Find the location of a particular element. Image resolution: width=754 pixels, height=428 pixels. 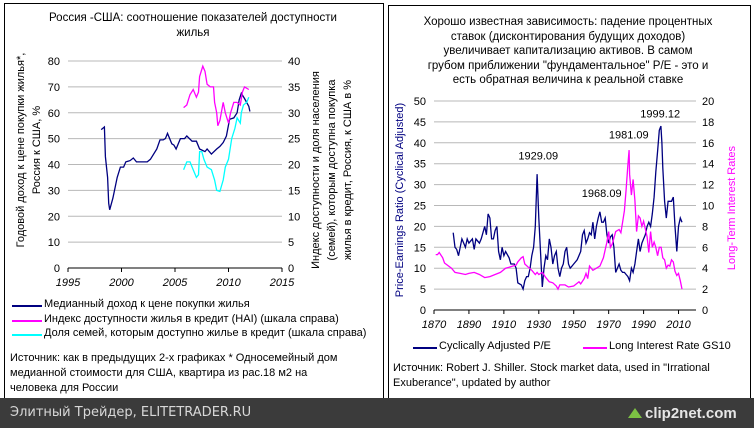

annotation-label: 1929.09 is located at coordinates (538, 157).